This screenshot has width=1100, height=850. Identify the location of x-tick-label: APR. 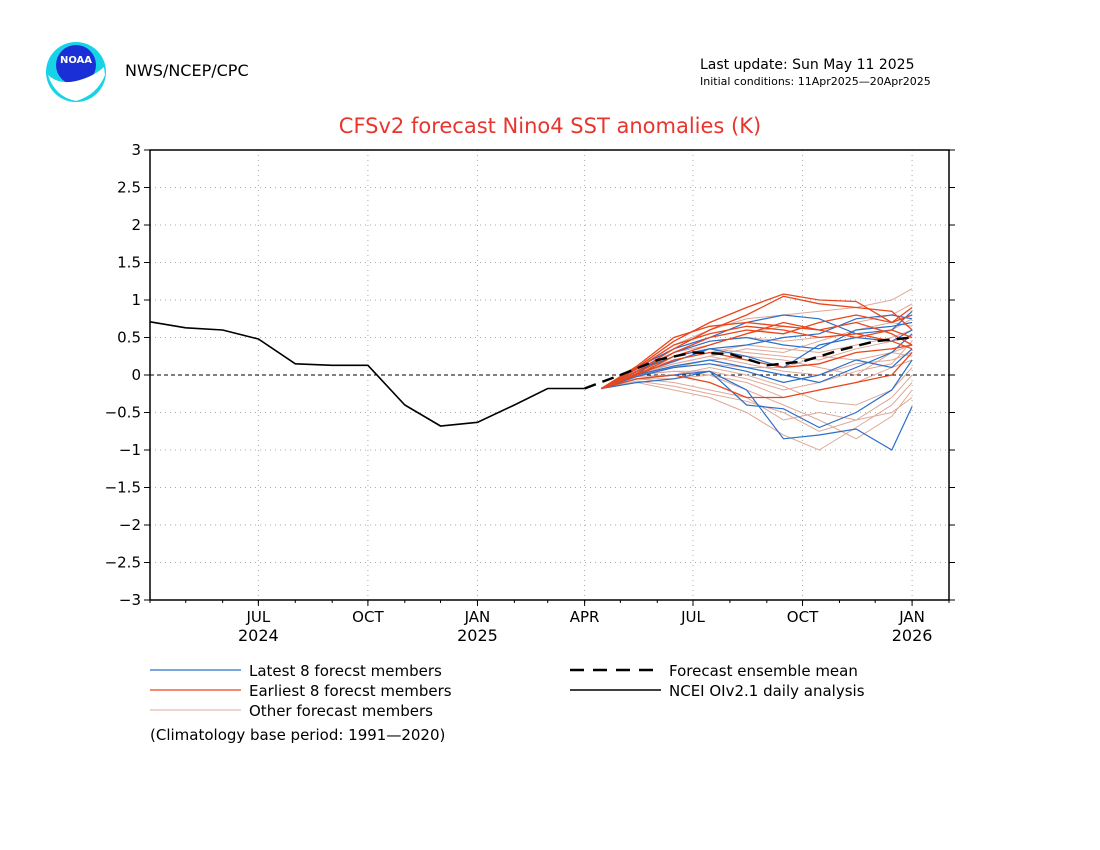
(585, 617).